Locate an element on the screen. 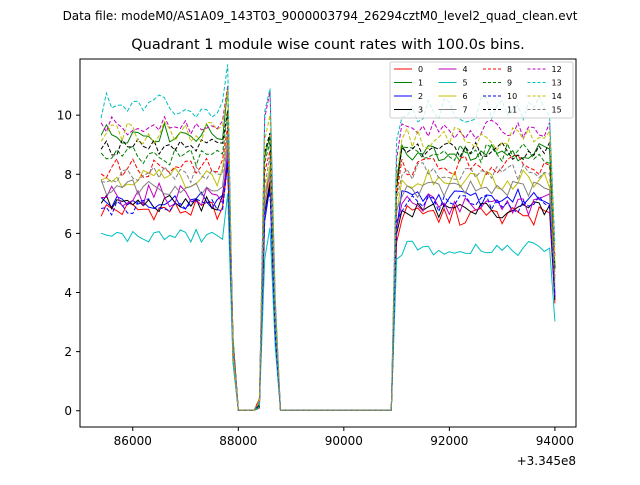 This screenshot has width=640, height=485. legend-label-9: 9 is located at coordinates (509, 83).